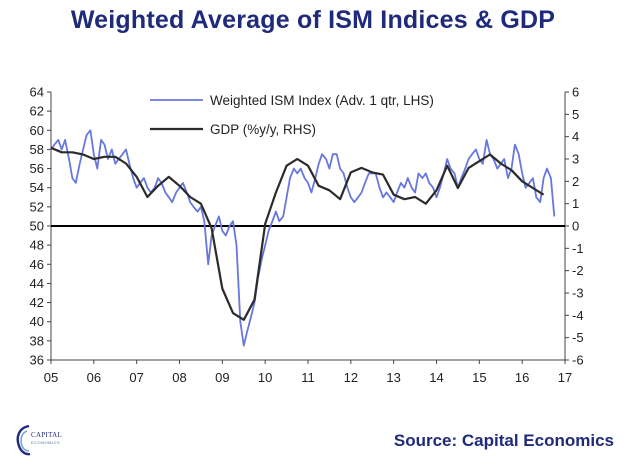 Image resolution: width=626 pixels, height=470 pixels. What do you see at coordinates (37, 206) in the screenshot?
I see `left-tick-label: 52` at bounding box center [37, 206].